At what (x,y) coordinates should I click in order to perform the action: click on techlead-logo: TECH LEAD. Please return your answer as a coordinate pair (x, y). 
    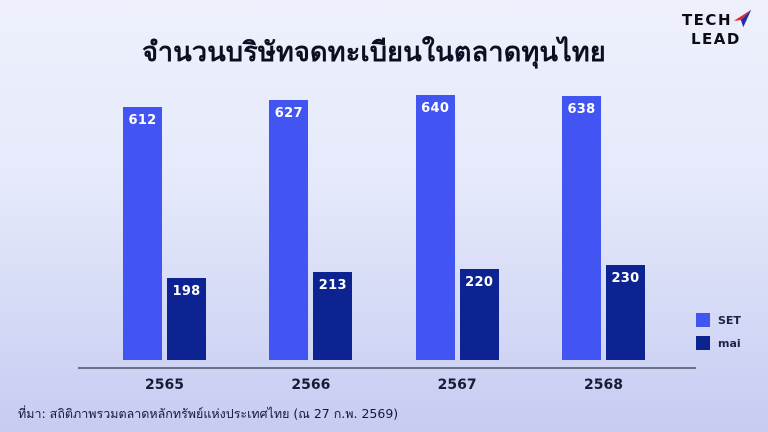
    Looking at the image, I should click on (716, 28).